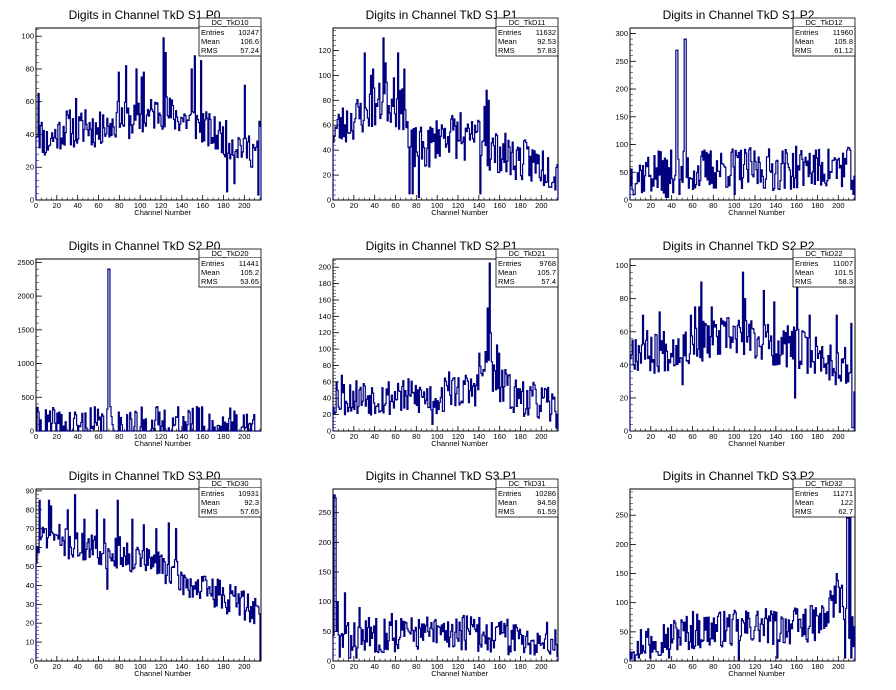 The image size is (896, 690). What do you see at coordinates (30, 642) in the screenshot?
I see `y-tick-label: 10` at bounding box center [30, 642].